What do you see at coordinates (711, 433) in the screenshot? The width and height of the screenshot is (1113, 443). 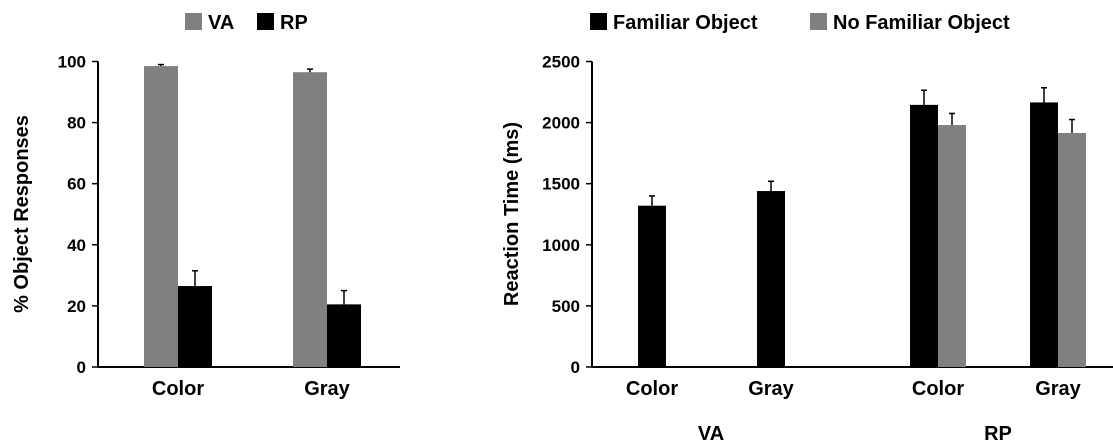 I see `group-label: VA` at bounding box center [711, 433].